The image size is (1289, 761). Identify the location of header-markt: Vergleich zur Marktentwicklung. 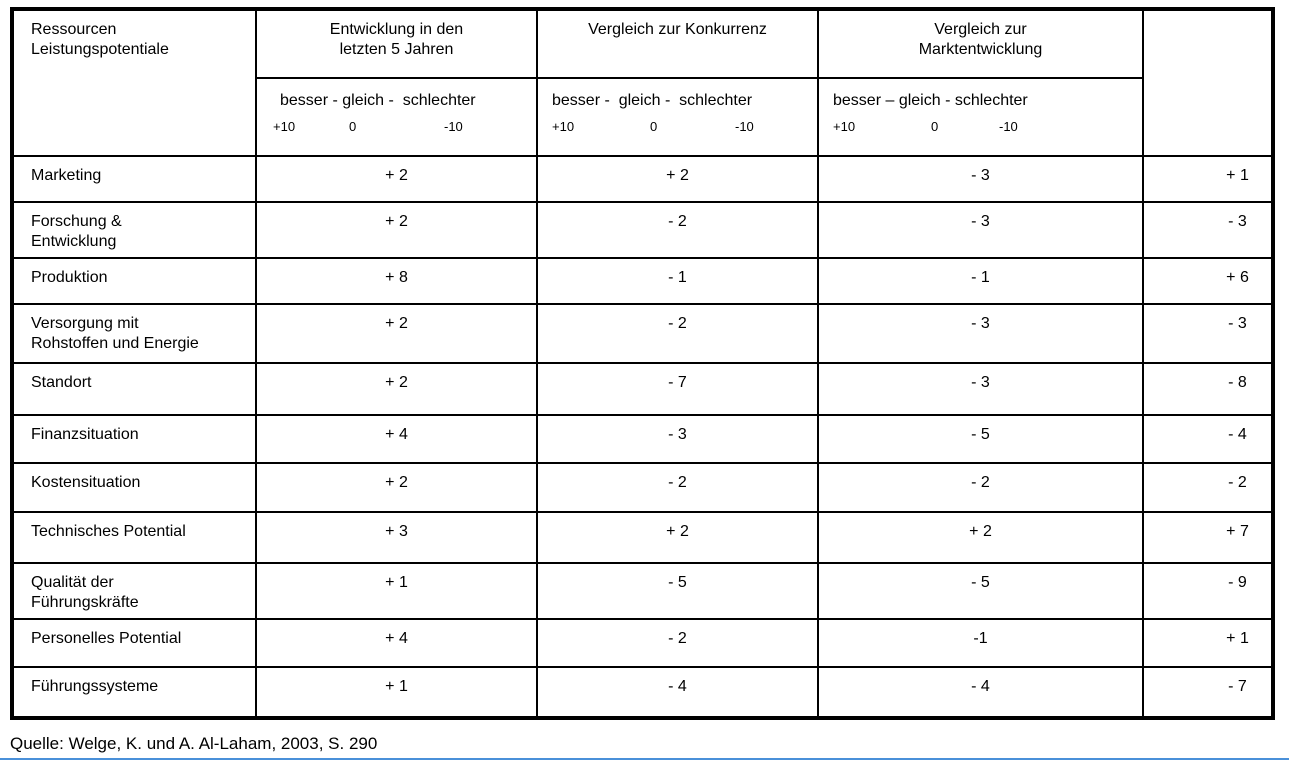
(980, 43).